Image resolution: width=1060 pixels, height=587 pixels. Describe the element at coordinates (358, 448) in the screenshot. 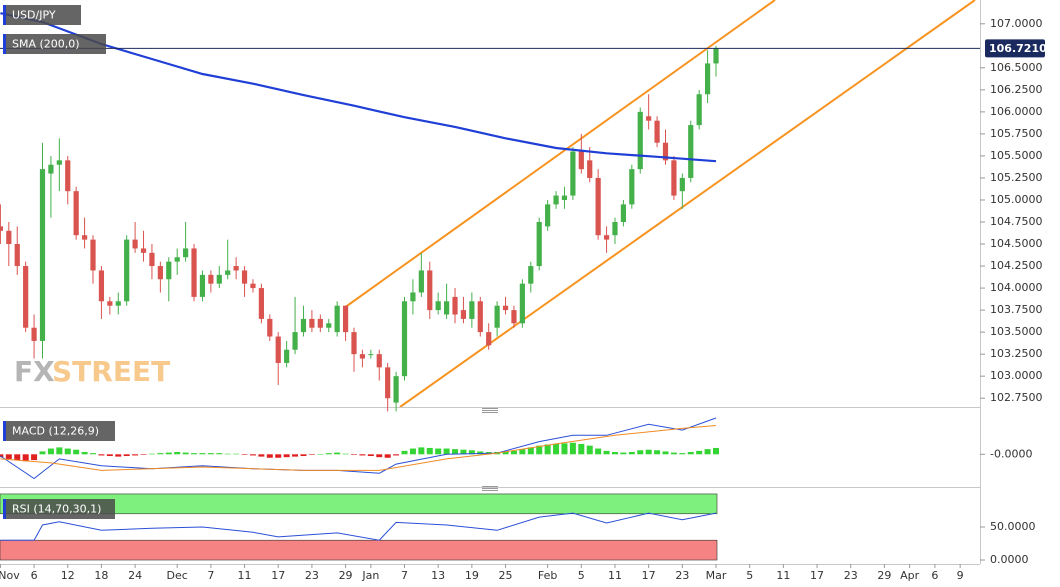

I see `macd-line` at that location.